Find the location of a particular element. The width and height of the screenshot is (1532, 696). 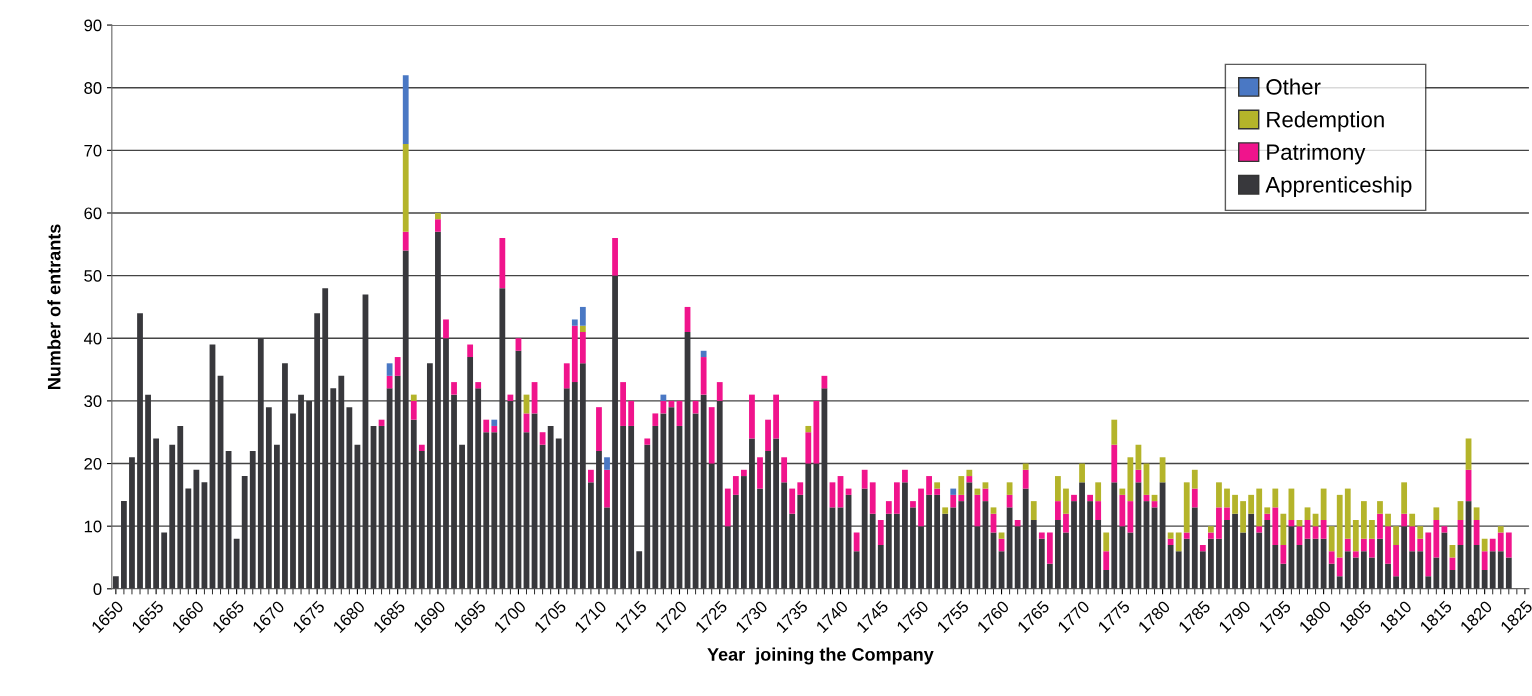

y-tick-label: 20 is located at coordinates (93, 463).